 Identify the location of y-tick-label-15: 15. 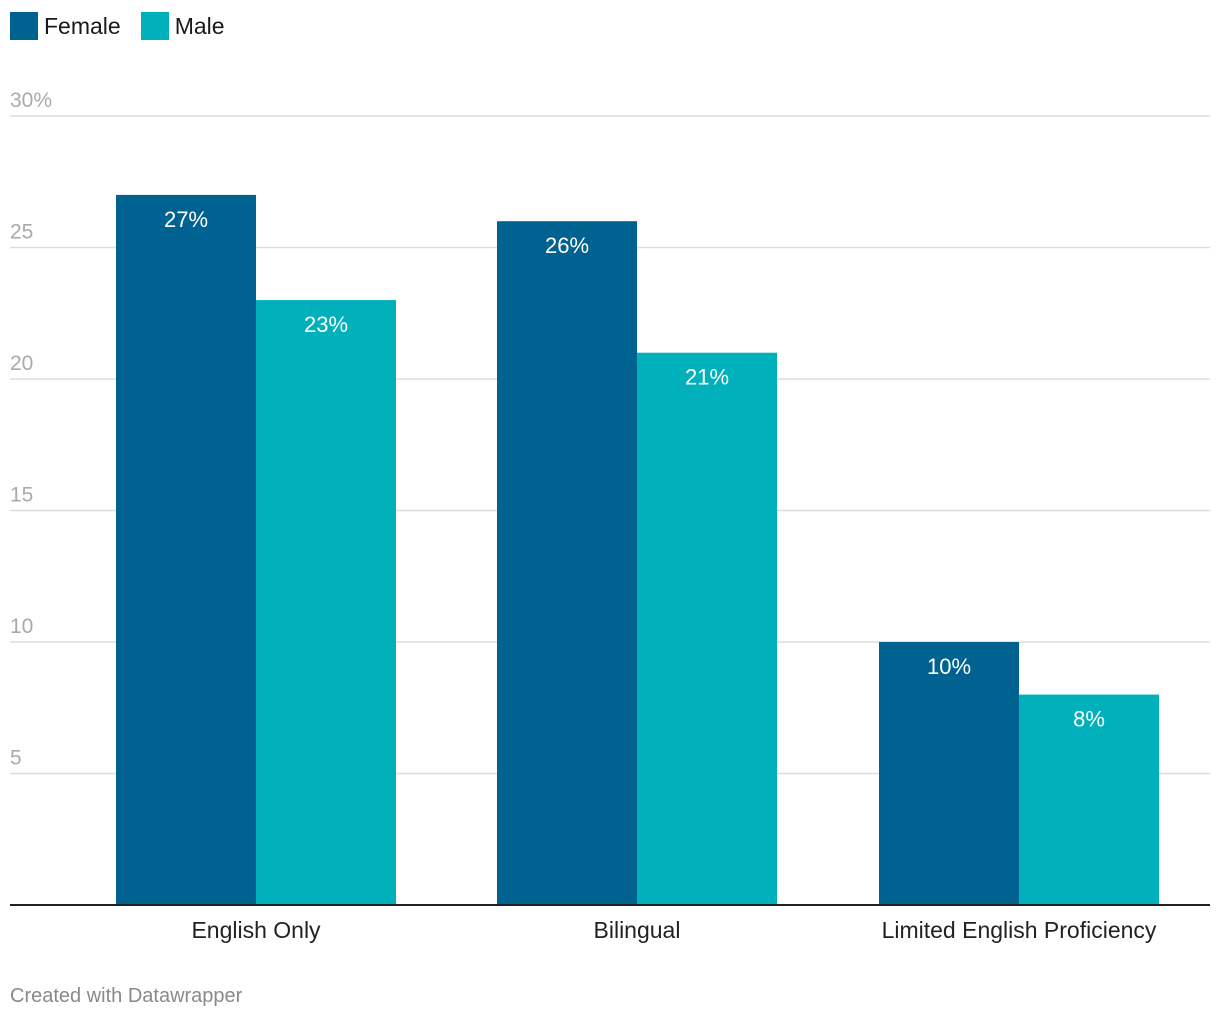
(21, 495).